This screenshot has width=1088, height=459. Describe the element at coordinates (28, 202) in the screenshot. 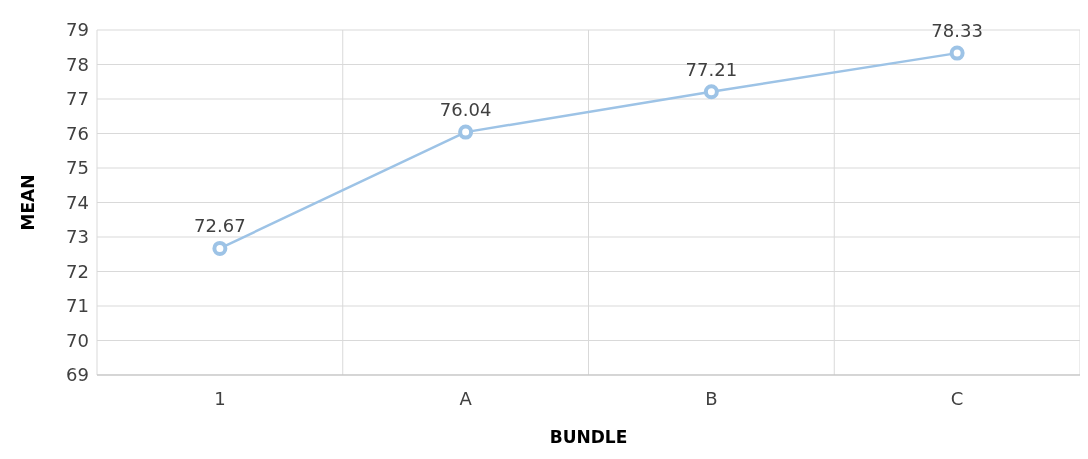

I see `y-axis-title: MEAN` at that location.